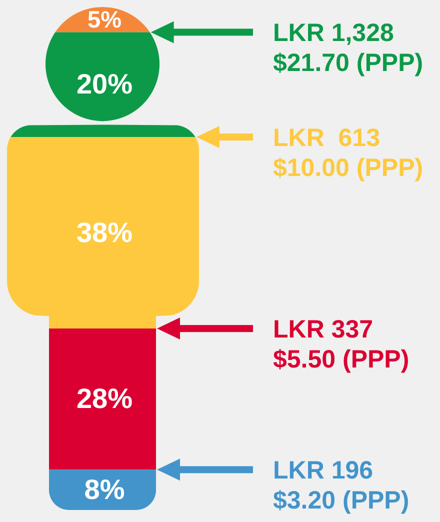 This screenshot has width=440, height=522. Describe the element at coordinates (104, 84) in the screenshot. I see `data-label: 20%` at that location.